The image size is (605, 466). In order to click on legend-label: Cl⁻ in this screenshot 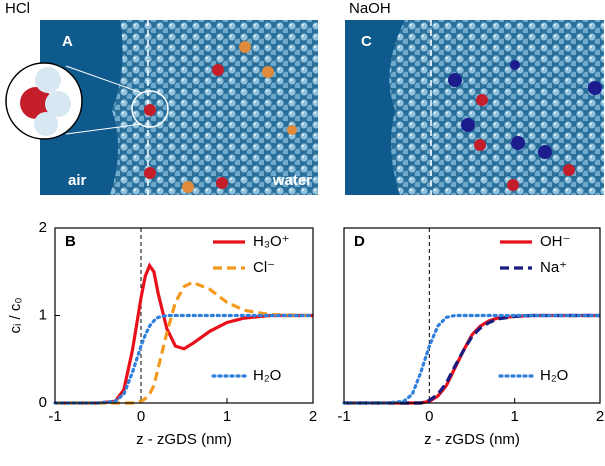, I will do `click(264, 267)`.